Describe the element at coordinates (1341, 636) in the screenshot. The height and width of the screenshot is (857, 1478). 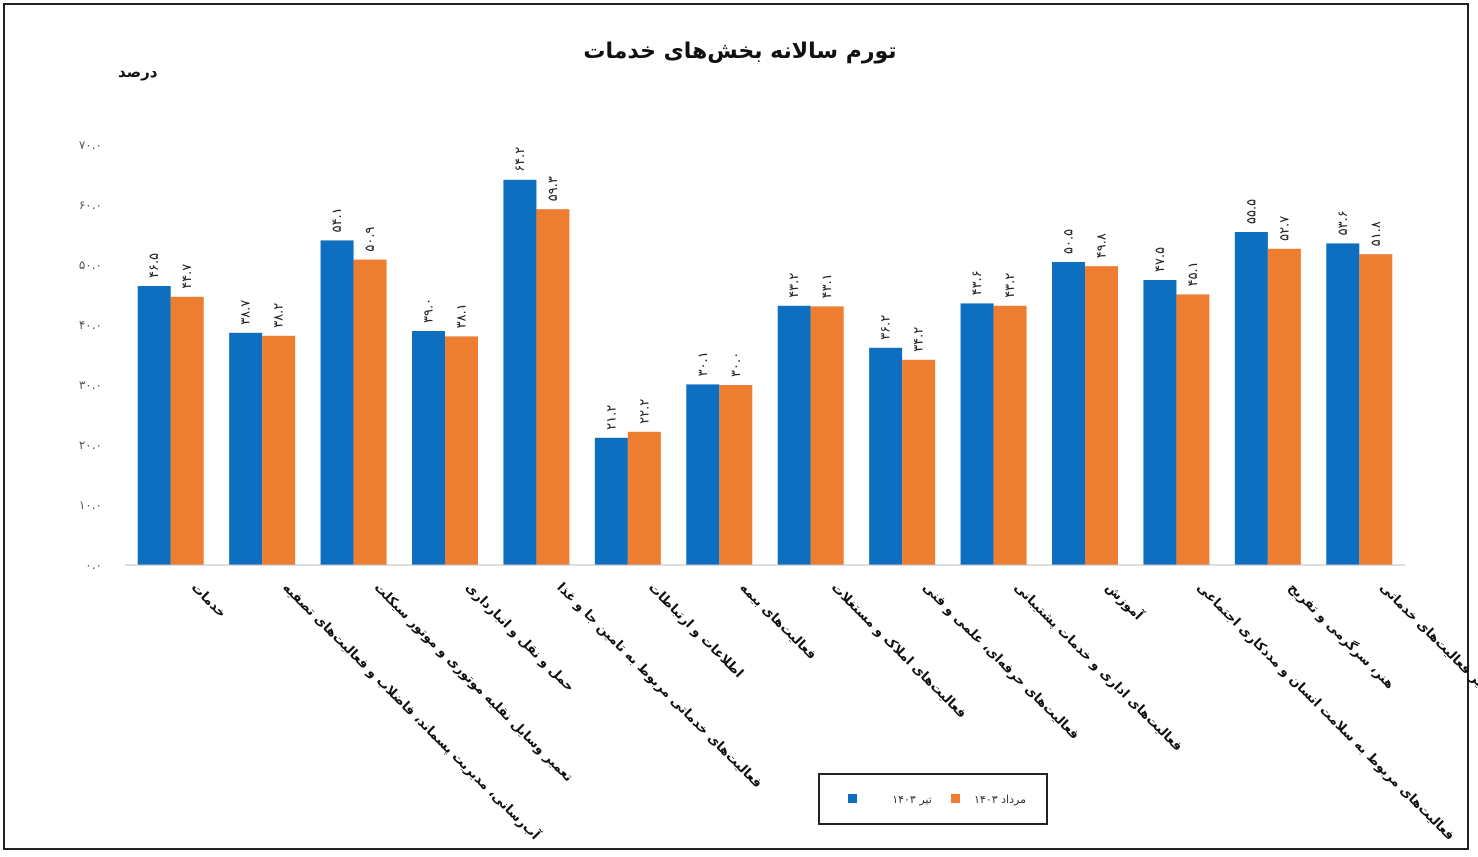
I see `x-tick-label: هنر، سرگرمی و تفریح` at that location.